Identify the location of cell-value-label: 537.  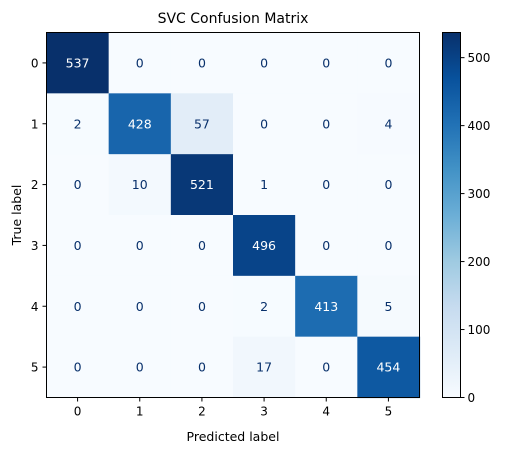
(78, 62).